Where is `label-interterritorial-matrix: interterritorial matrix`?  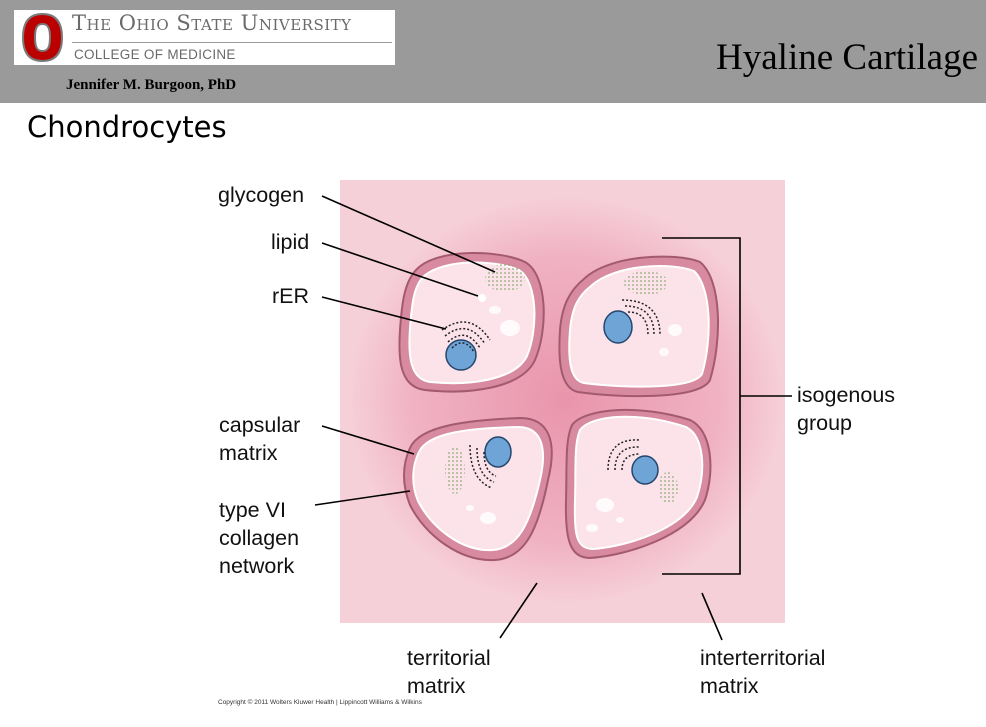
label-interterritorial-matrix: interterritorial matrix is located at coordinates (762, 672).